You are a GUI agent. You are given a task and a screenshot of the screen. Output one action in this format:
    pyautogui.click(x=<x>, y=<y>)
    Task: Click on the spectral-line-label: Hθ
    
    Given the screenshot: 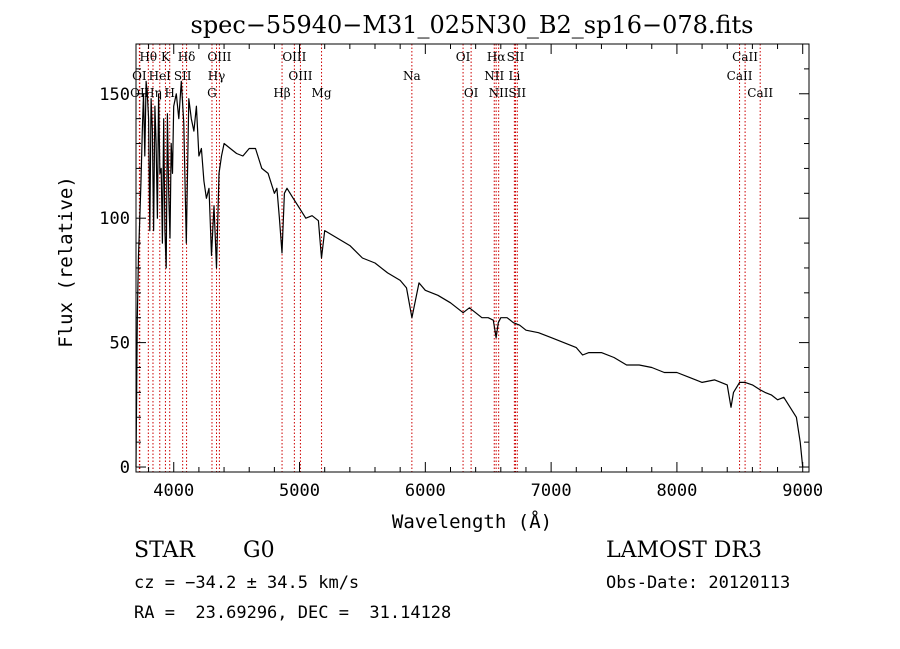 What is the action you would take?
    pyautogui.click(x=148, y=57)
    